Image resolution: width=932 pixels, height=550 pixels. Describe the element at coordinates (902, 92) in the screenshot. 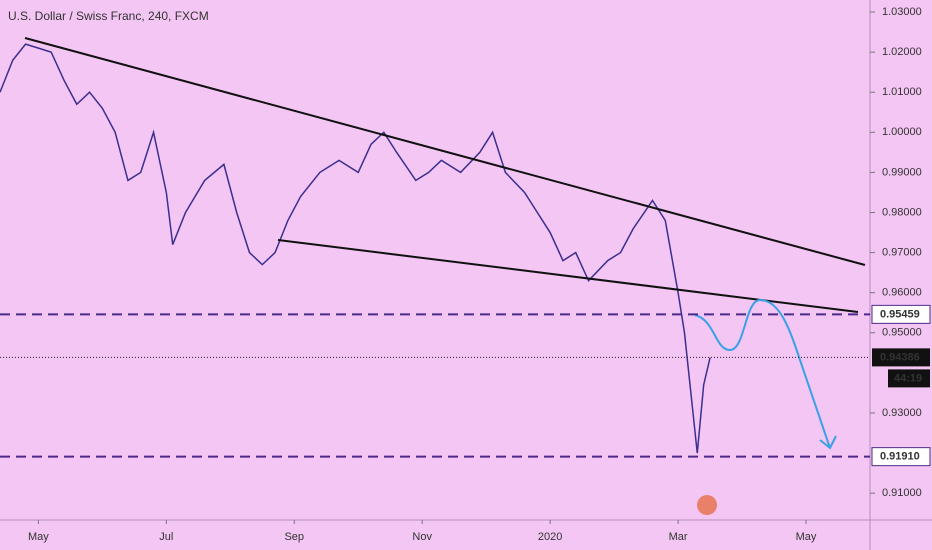

I see `y-tick-label: 1.01000` at that location.